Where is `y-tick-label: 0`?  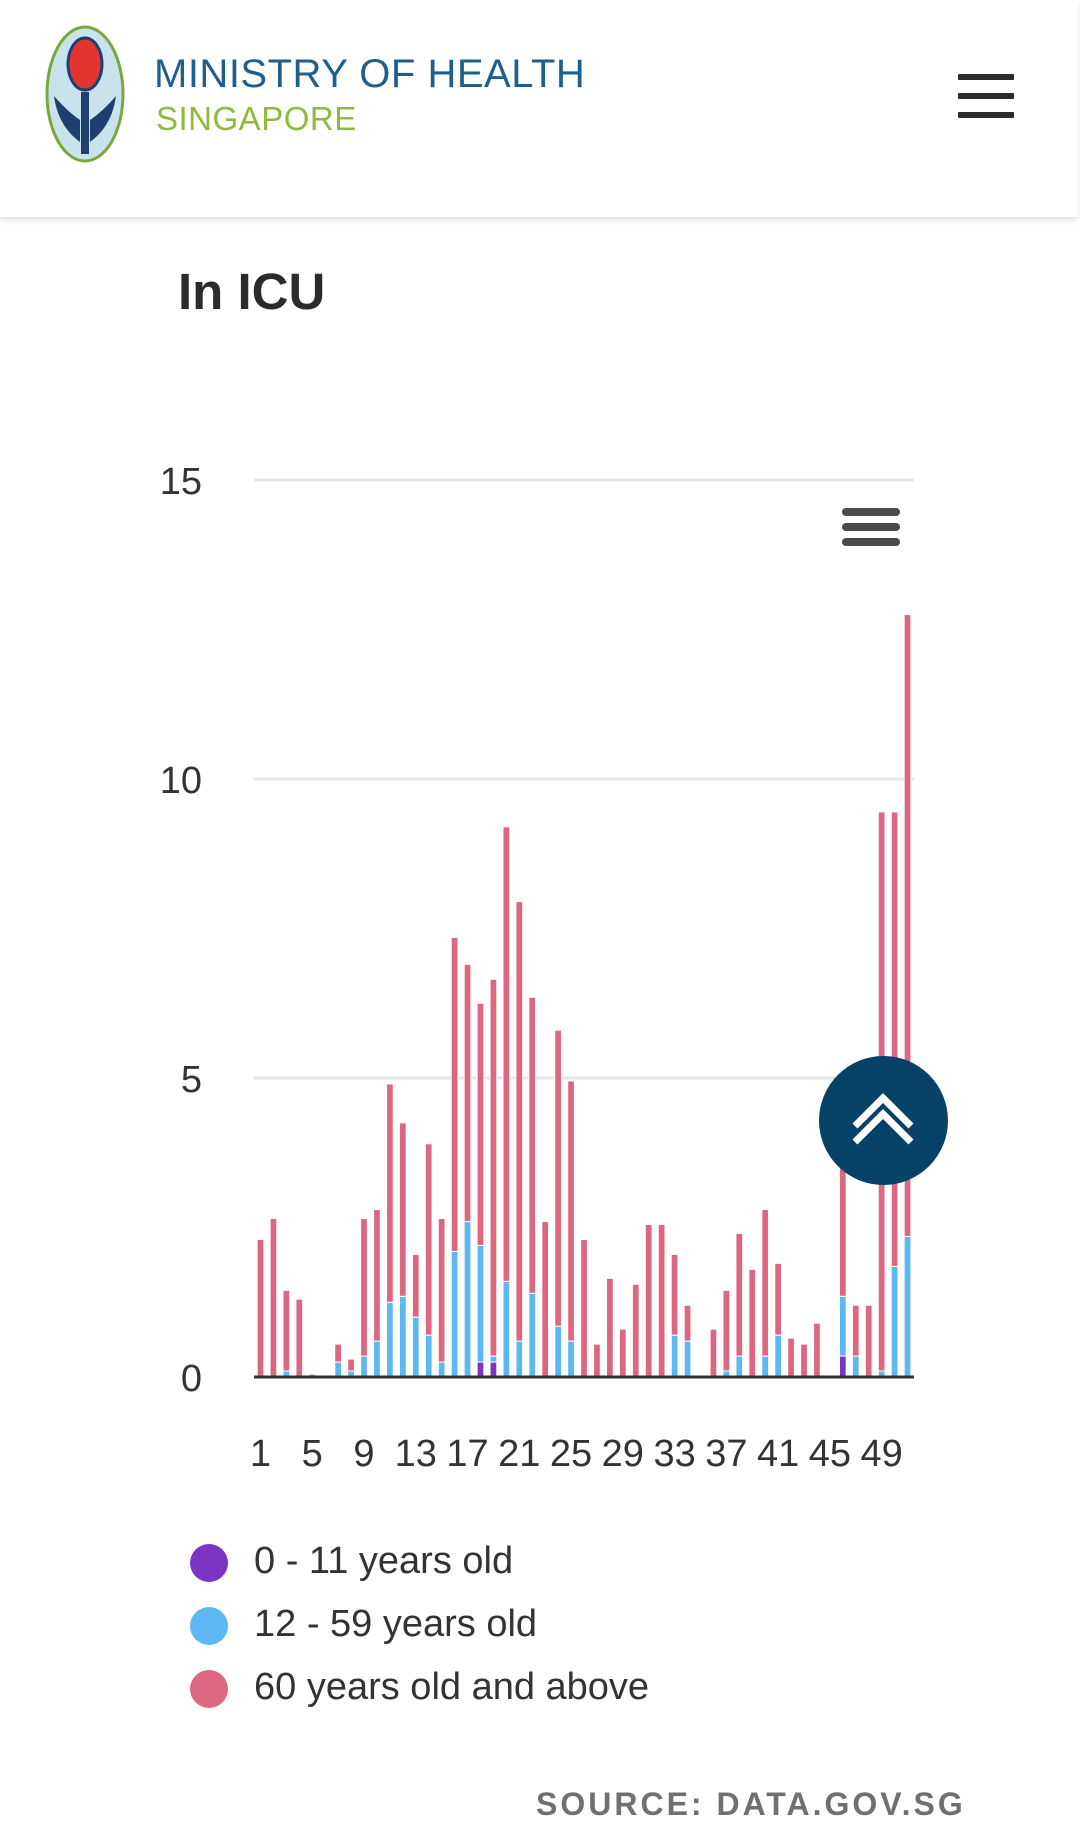
y-tick-label: 0 is located at coordinates (191, 1379).